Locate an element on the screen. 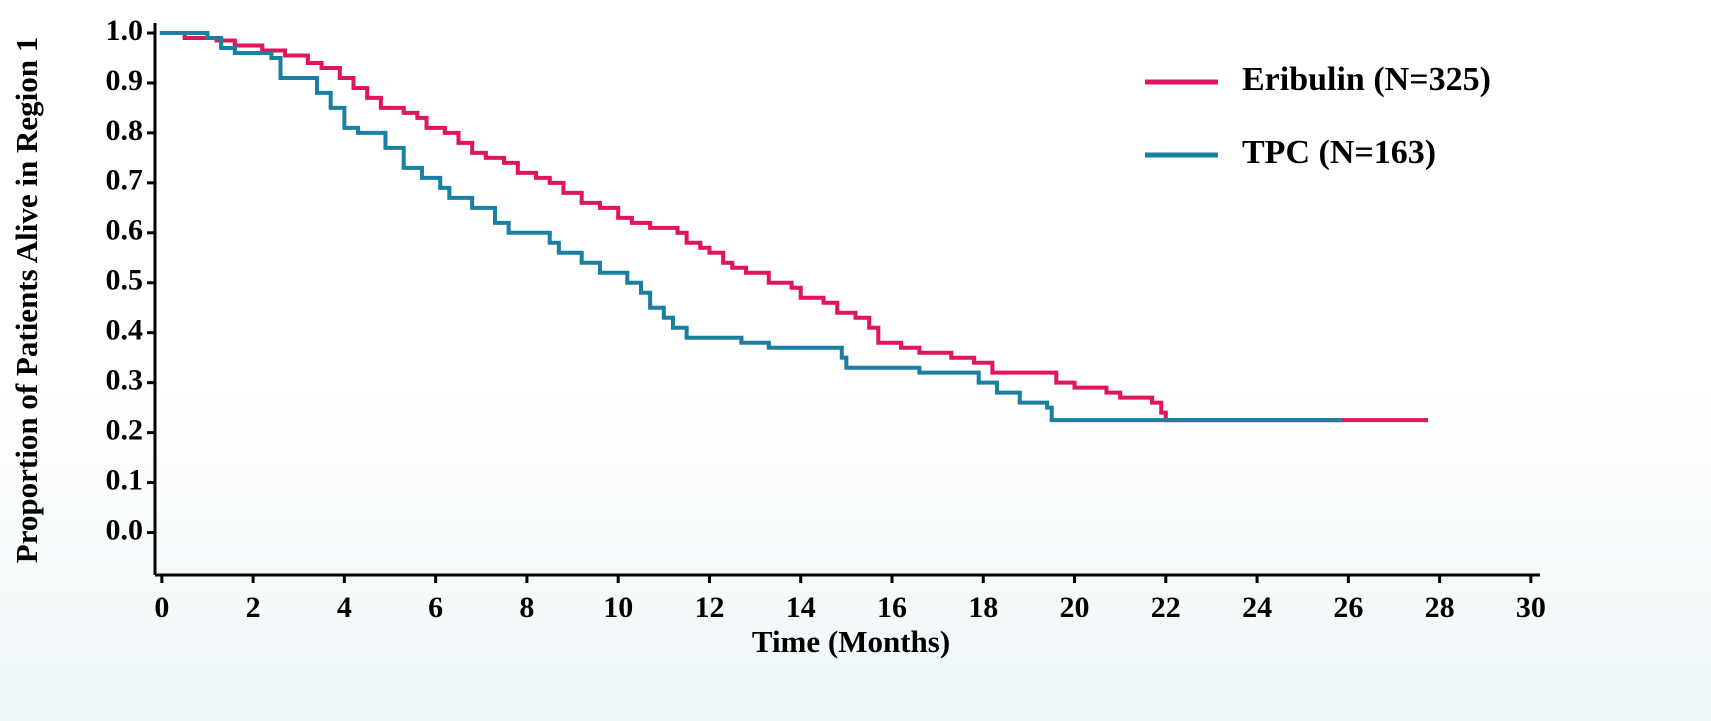 This screenshot has width=1711, height=721. y-tick-label: 0.1 is located at coordinates (125, 479).